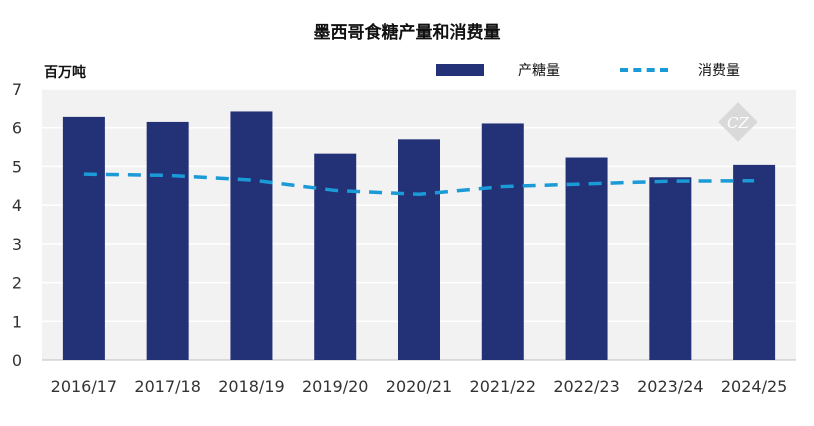  What do you see at coordinates (719, 71) in the screenshot?
I see `legend-label-consumption: 消费量` at bounding box center [719, 71].